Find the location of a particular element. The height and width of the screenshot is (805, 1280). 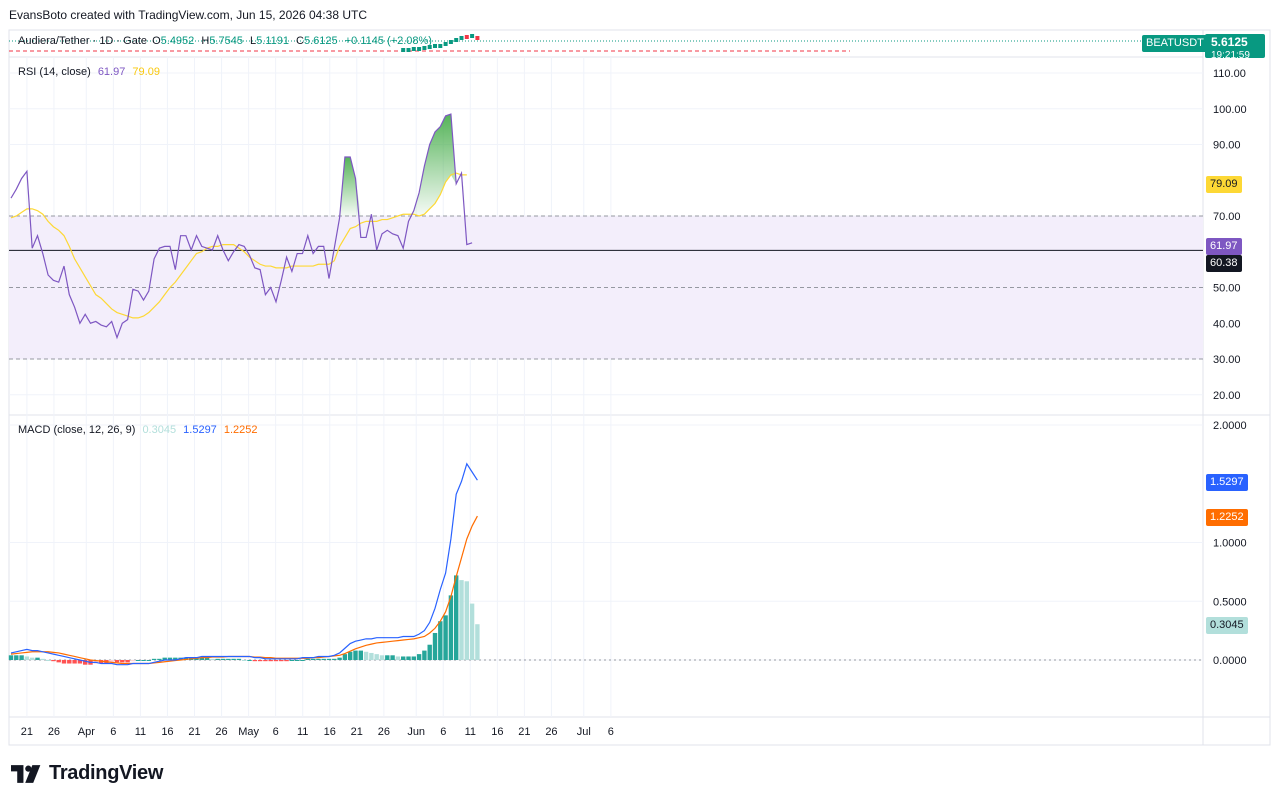

time-tick-label: 16 is located at coordinates (167, 732).